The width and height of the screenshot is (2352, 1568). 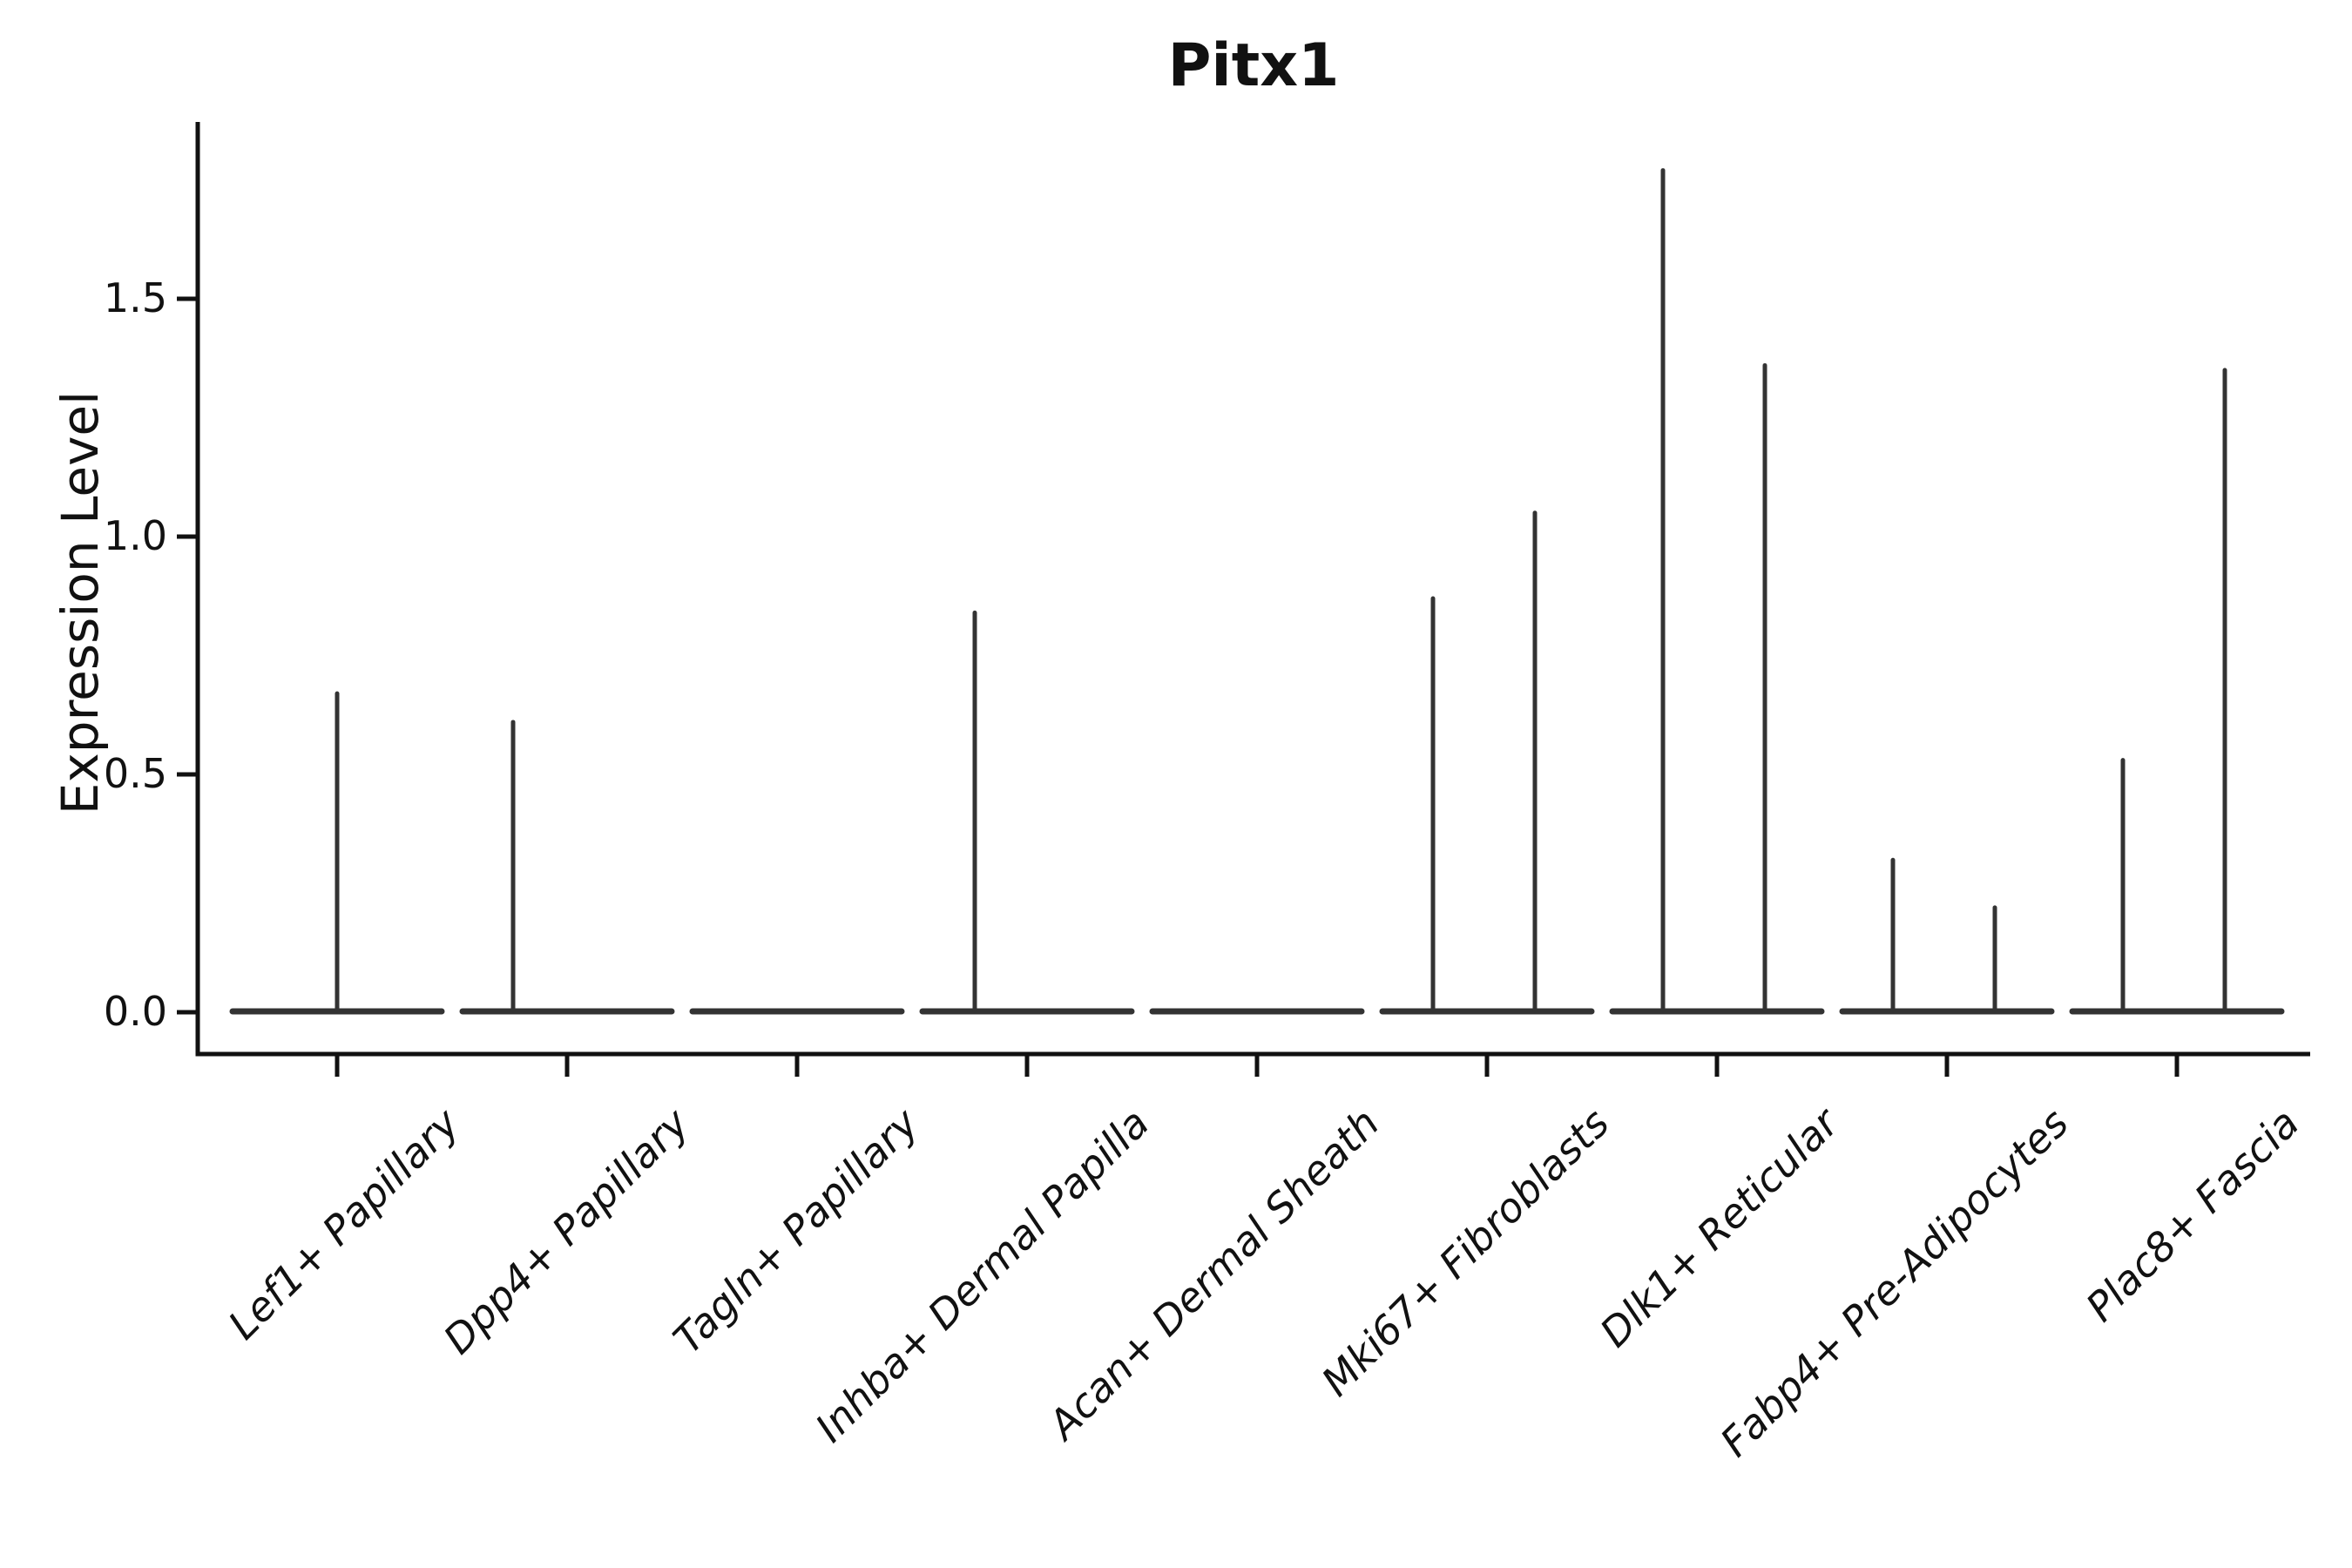 I want to click on y-axis-label: Expression Level, so click(x=80, y=603).